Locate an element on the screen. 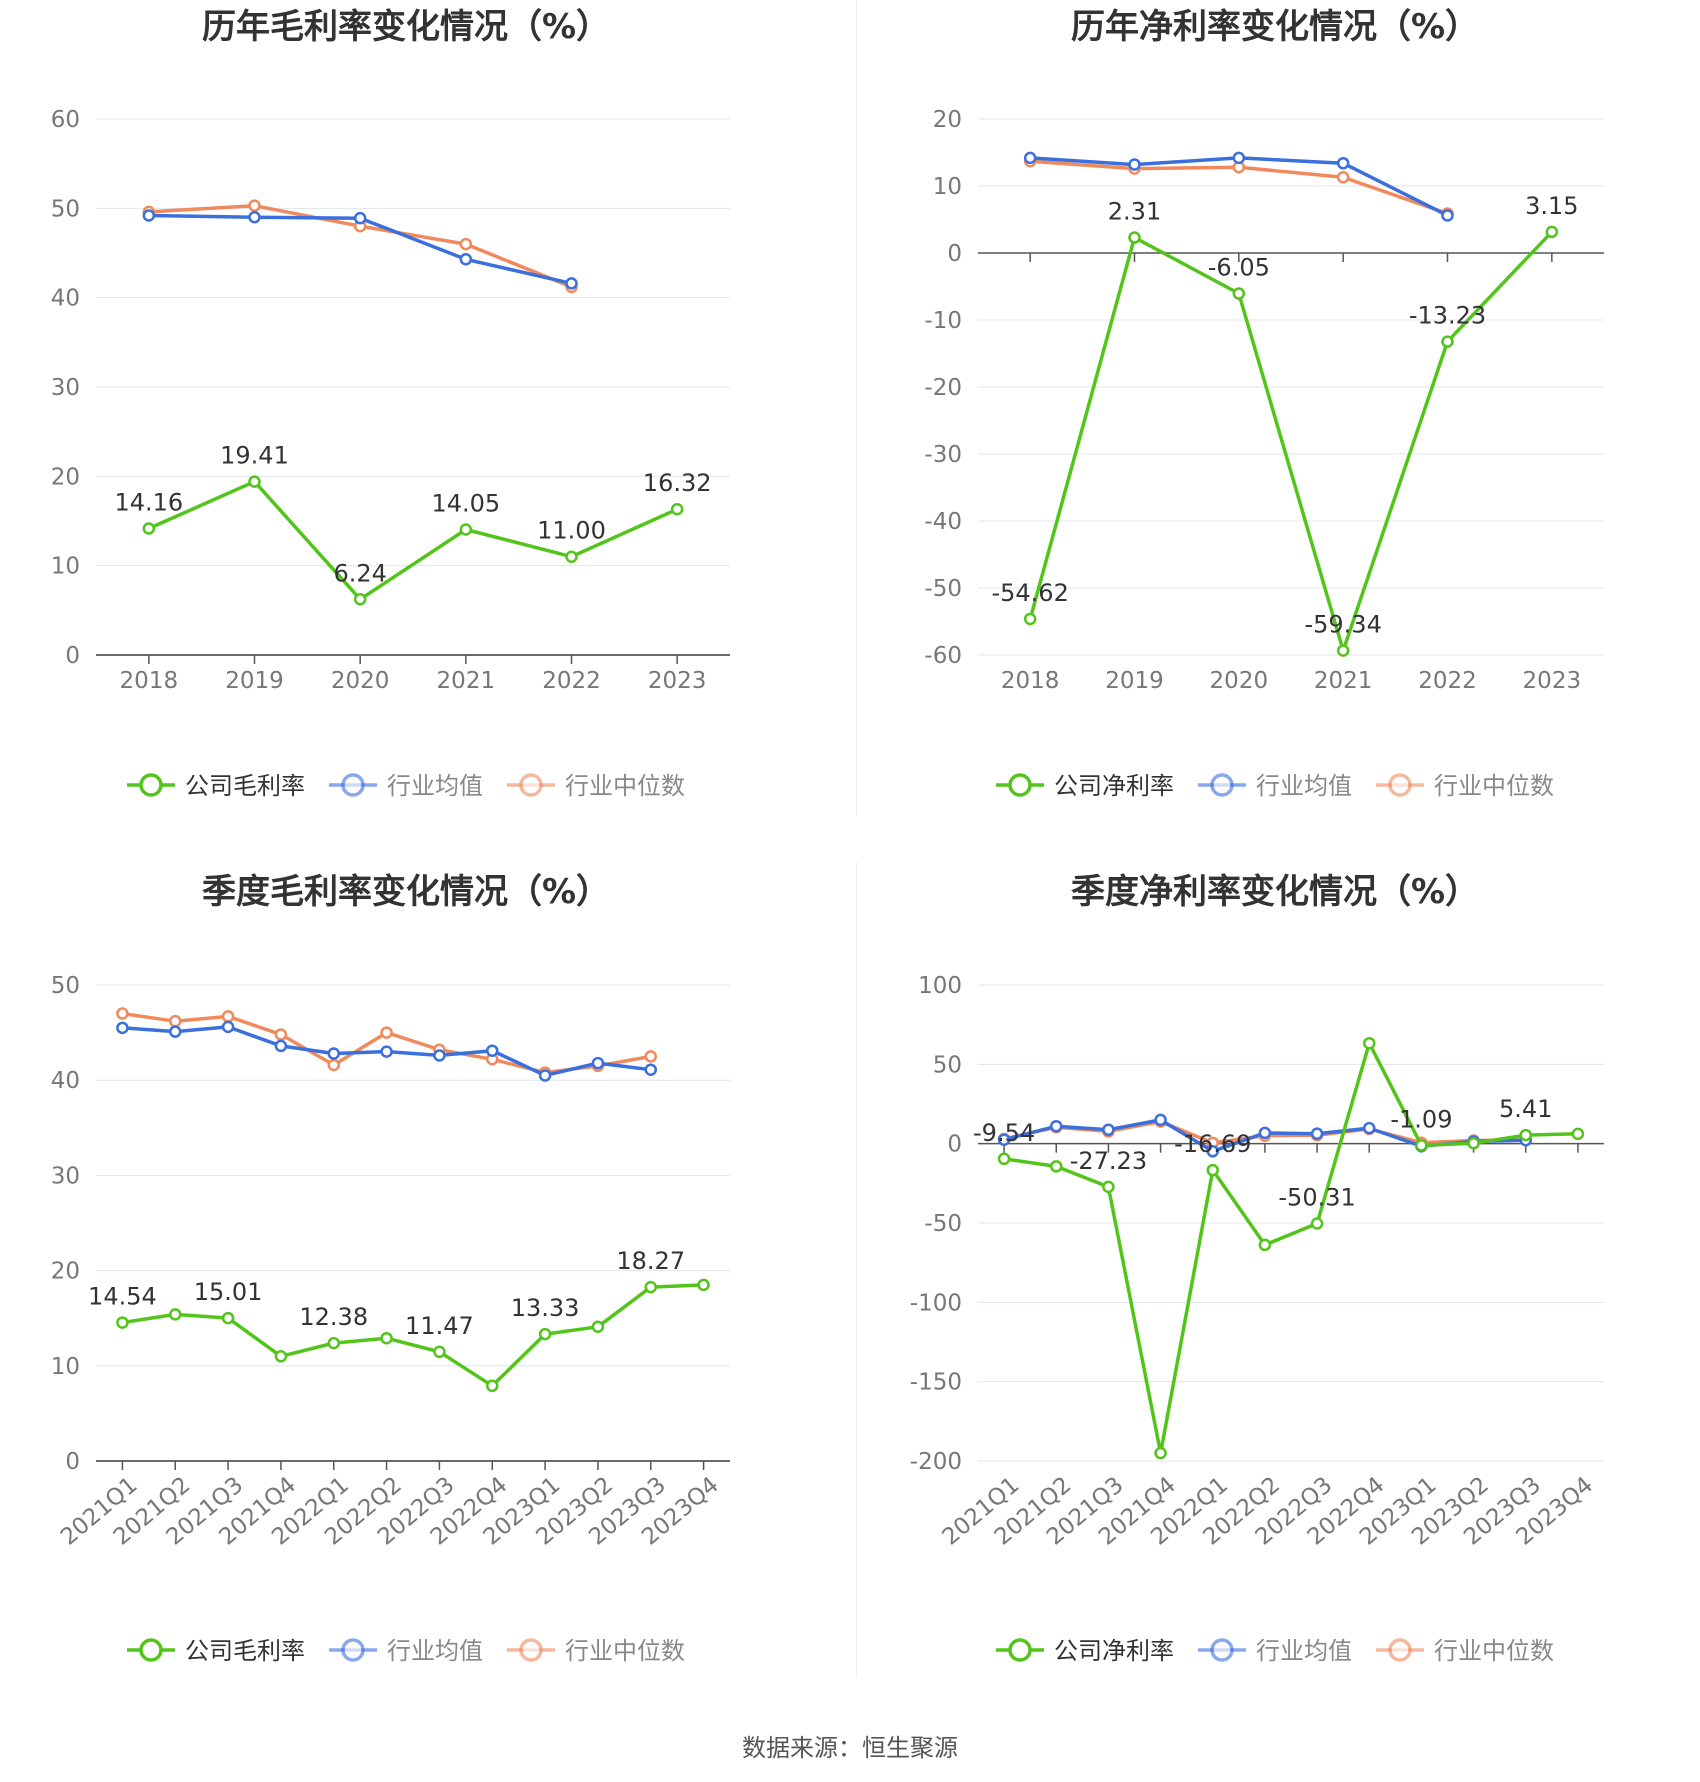 The height and width of the screenshot is (1782, 1700). data-label: 14.54 is located at coordinates (122, 1297).